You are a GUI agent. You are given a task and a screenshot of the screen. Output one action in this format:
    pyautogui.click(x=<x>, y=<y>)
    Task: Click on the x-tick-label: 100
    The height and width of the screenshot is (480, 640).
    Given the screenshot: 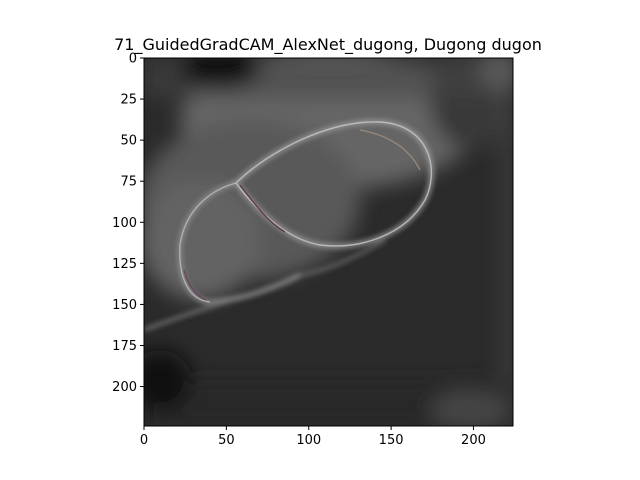 What is the action you would take?
    pyautogui.click(x=308, y=440)
    